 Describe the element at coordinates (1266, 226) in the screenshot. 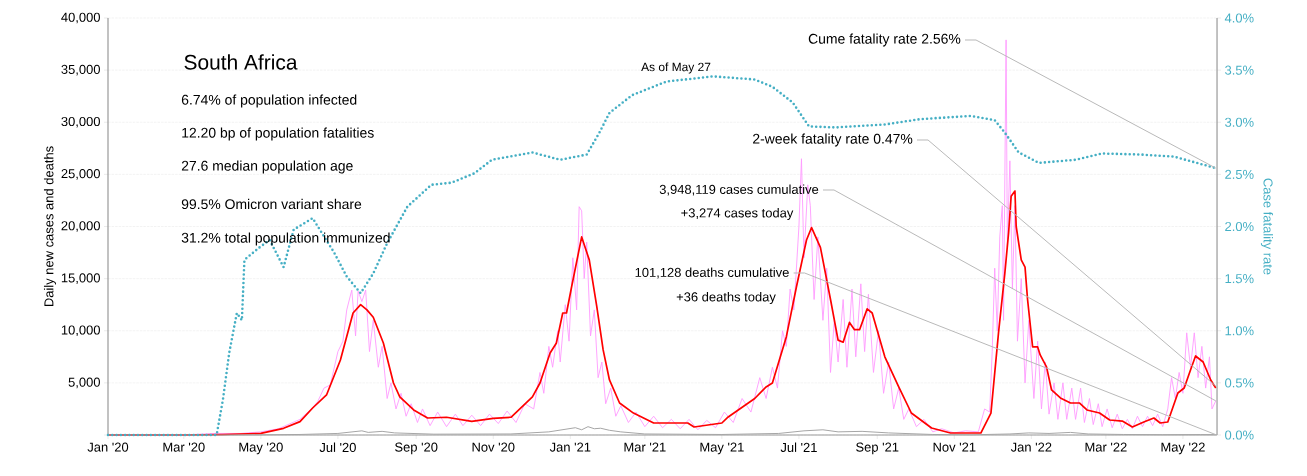

I see `y2-axis-title: Case fatality rate` at that location.